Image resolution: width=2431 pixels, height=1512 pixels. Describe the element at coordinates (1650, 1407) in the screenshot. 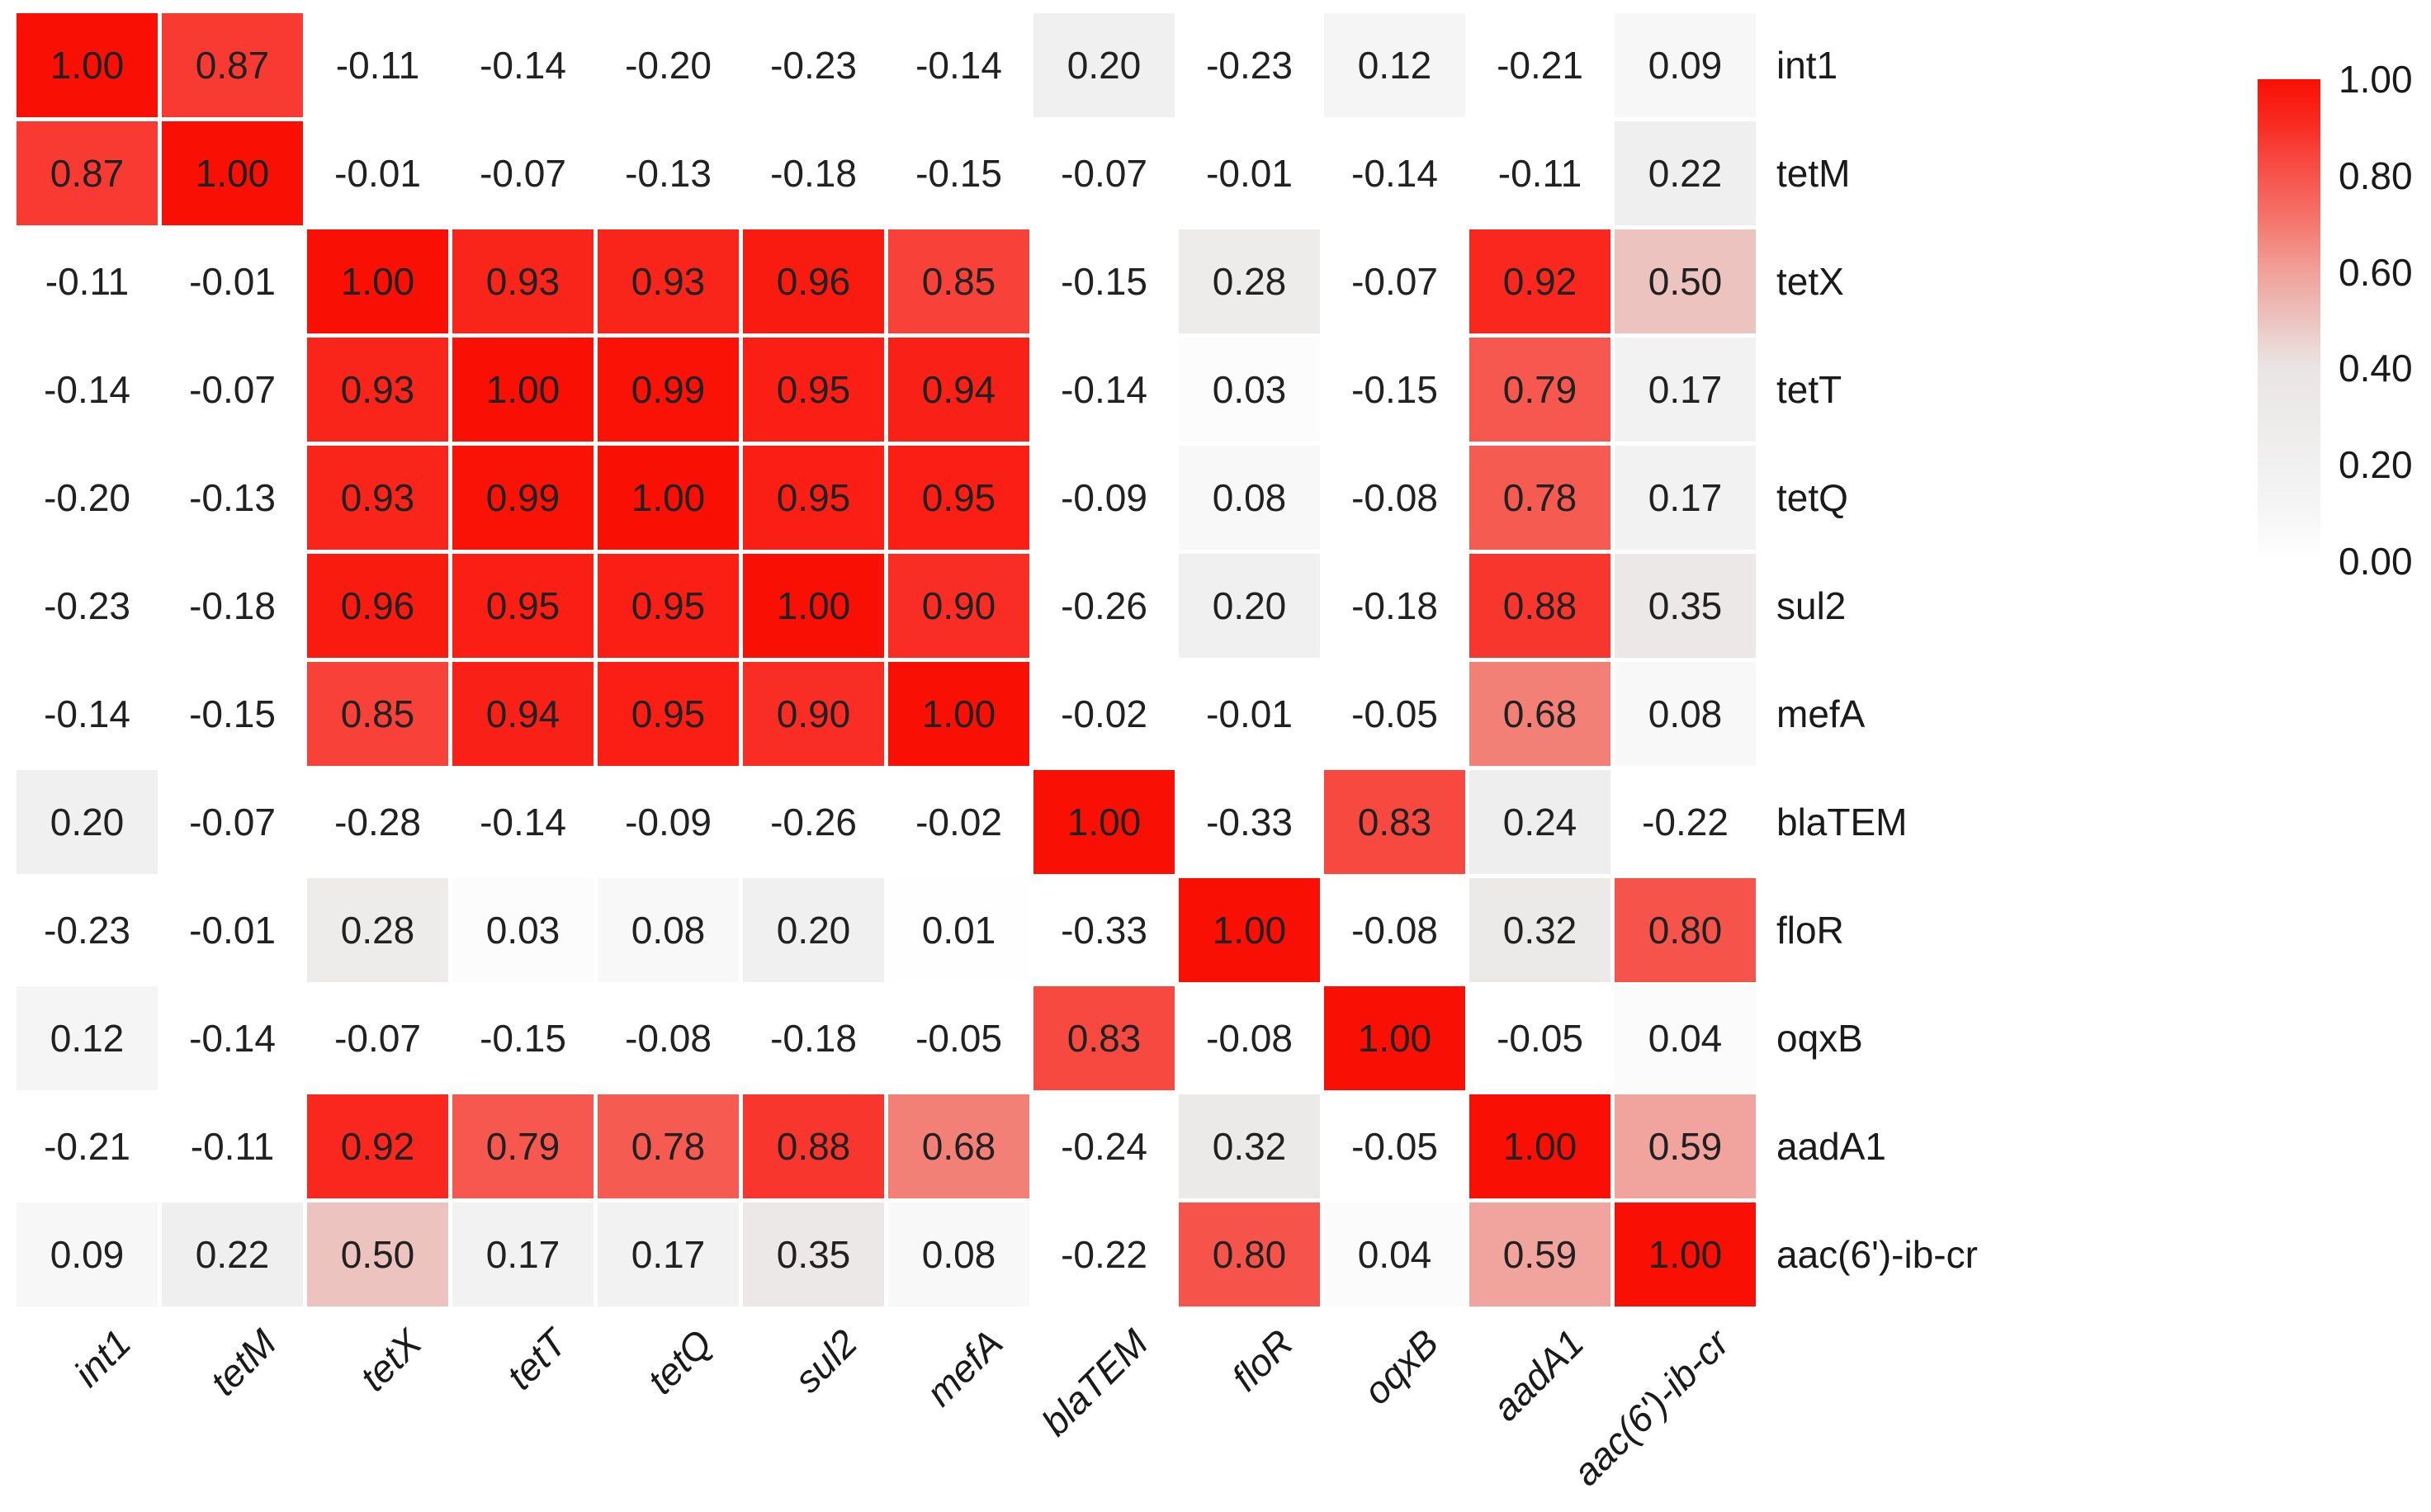

I see `x-axis-label: aac(6')-ib-cr` at that location.